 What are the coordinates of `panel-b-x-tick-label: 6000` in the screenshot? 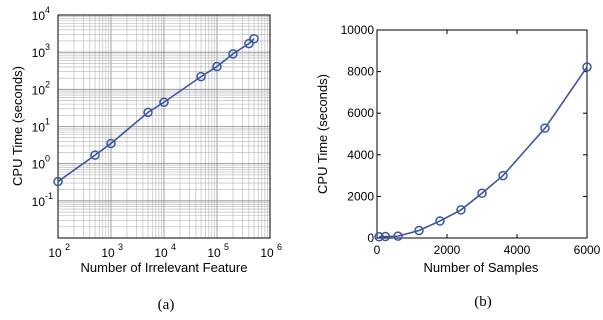 It's located at (587, 250).